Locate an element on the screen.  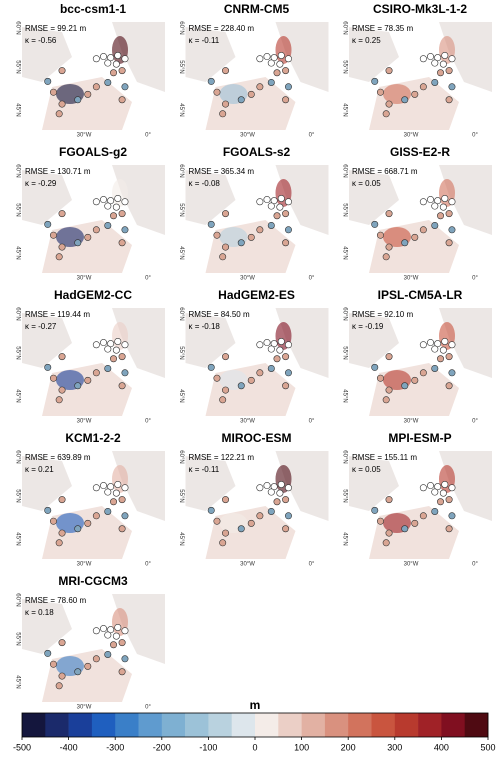
rmse-label: RMSE = 78.60 m is located at coordinates (55, 600).